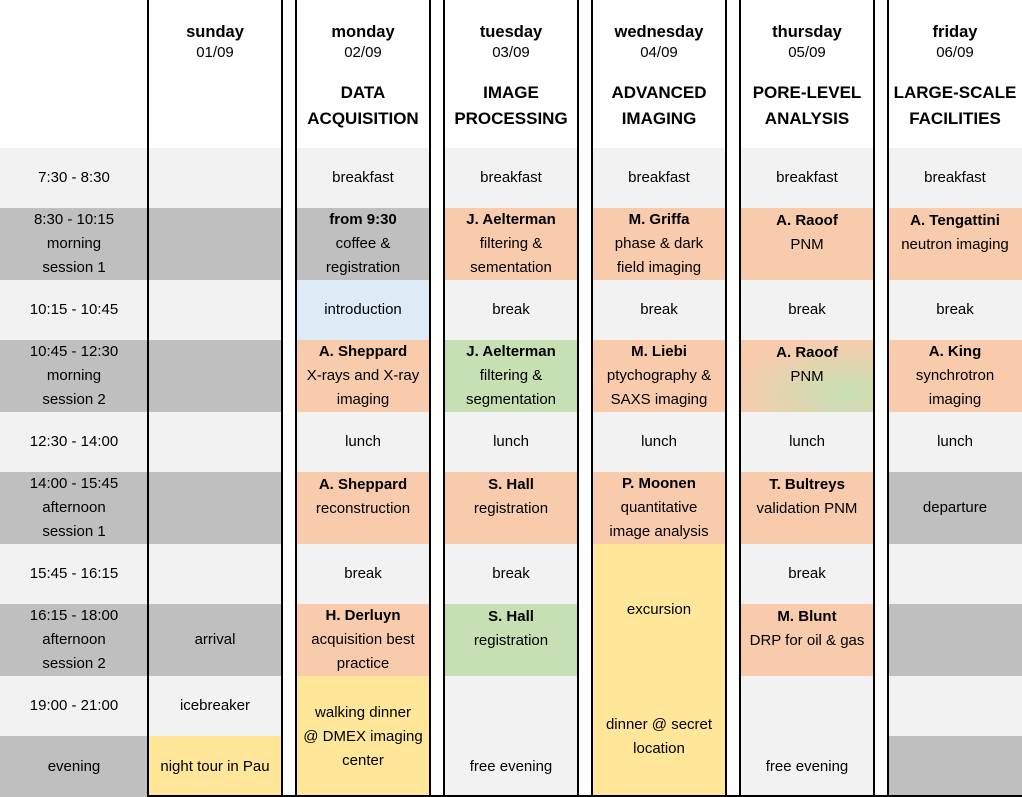 Image resolution: width=1022 pixels, height=797 pixels. I want to click on day-name: monday, so click(363, 32).